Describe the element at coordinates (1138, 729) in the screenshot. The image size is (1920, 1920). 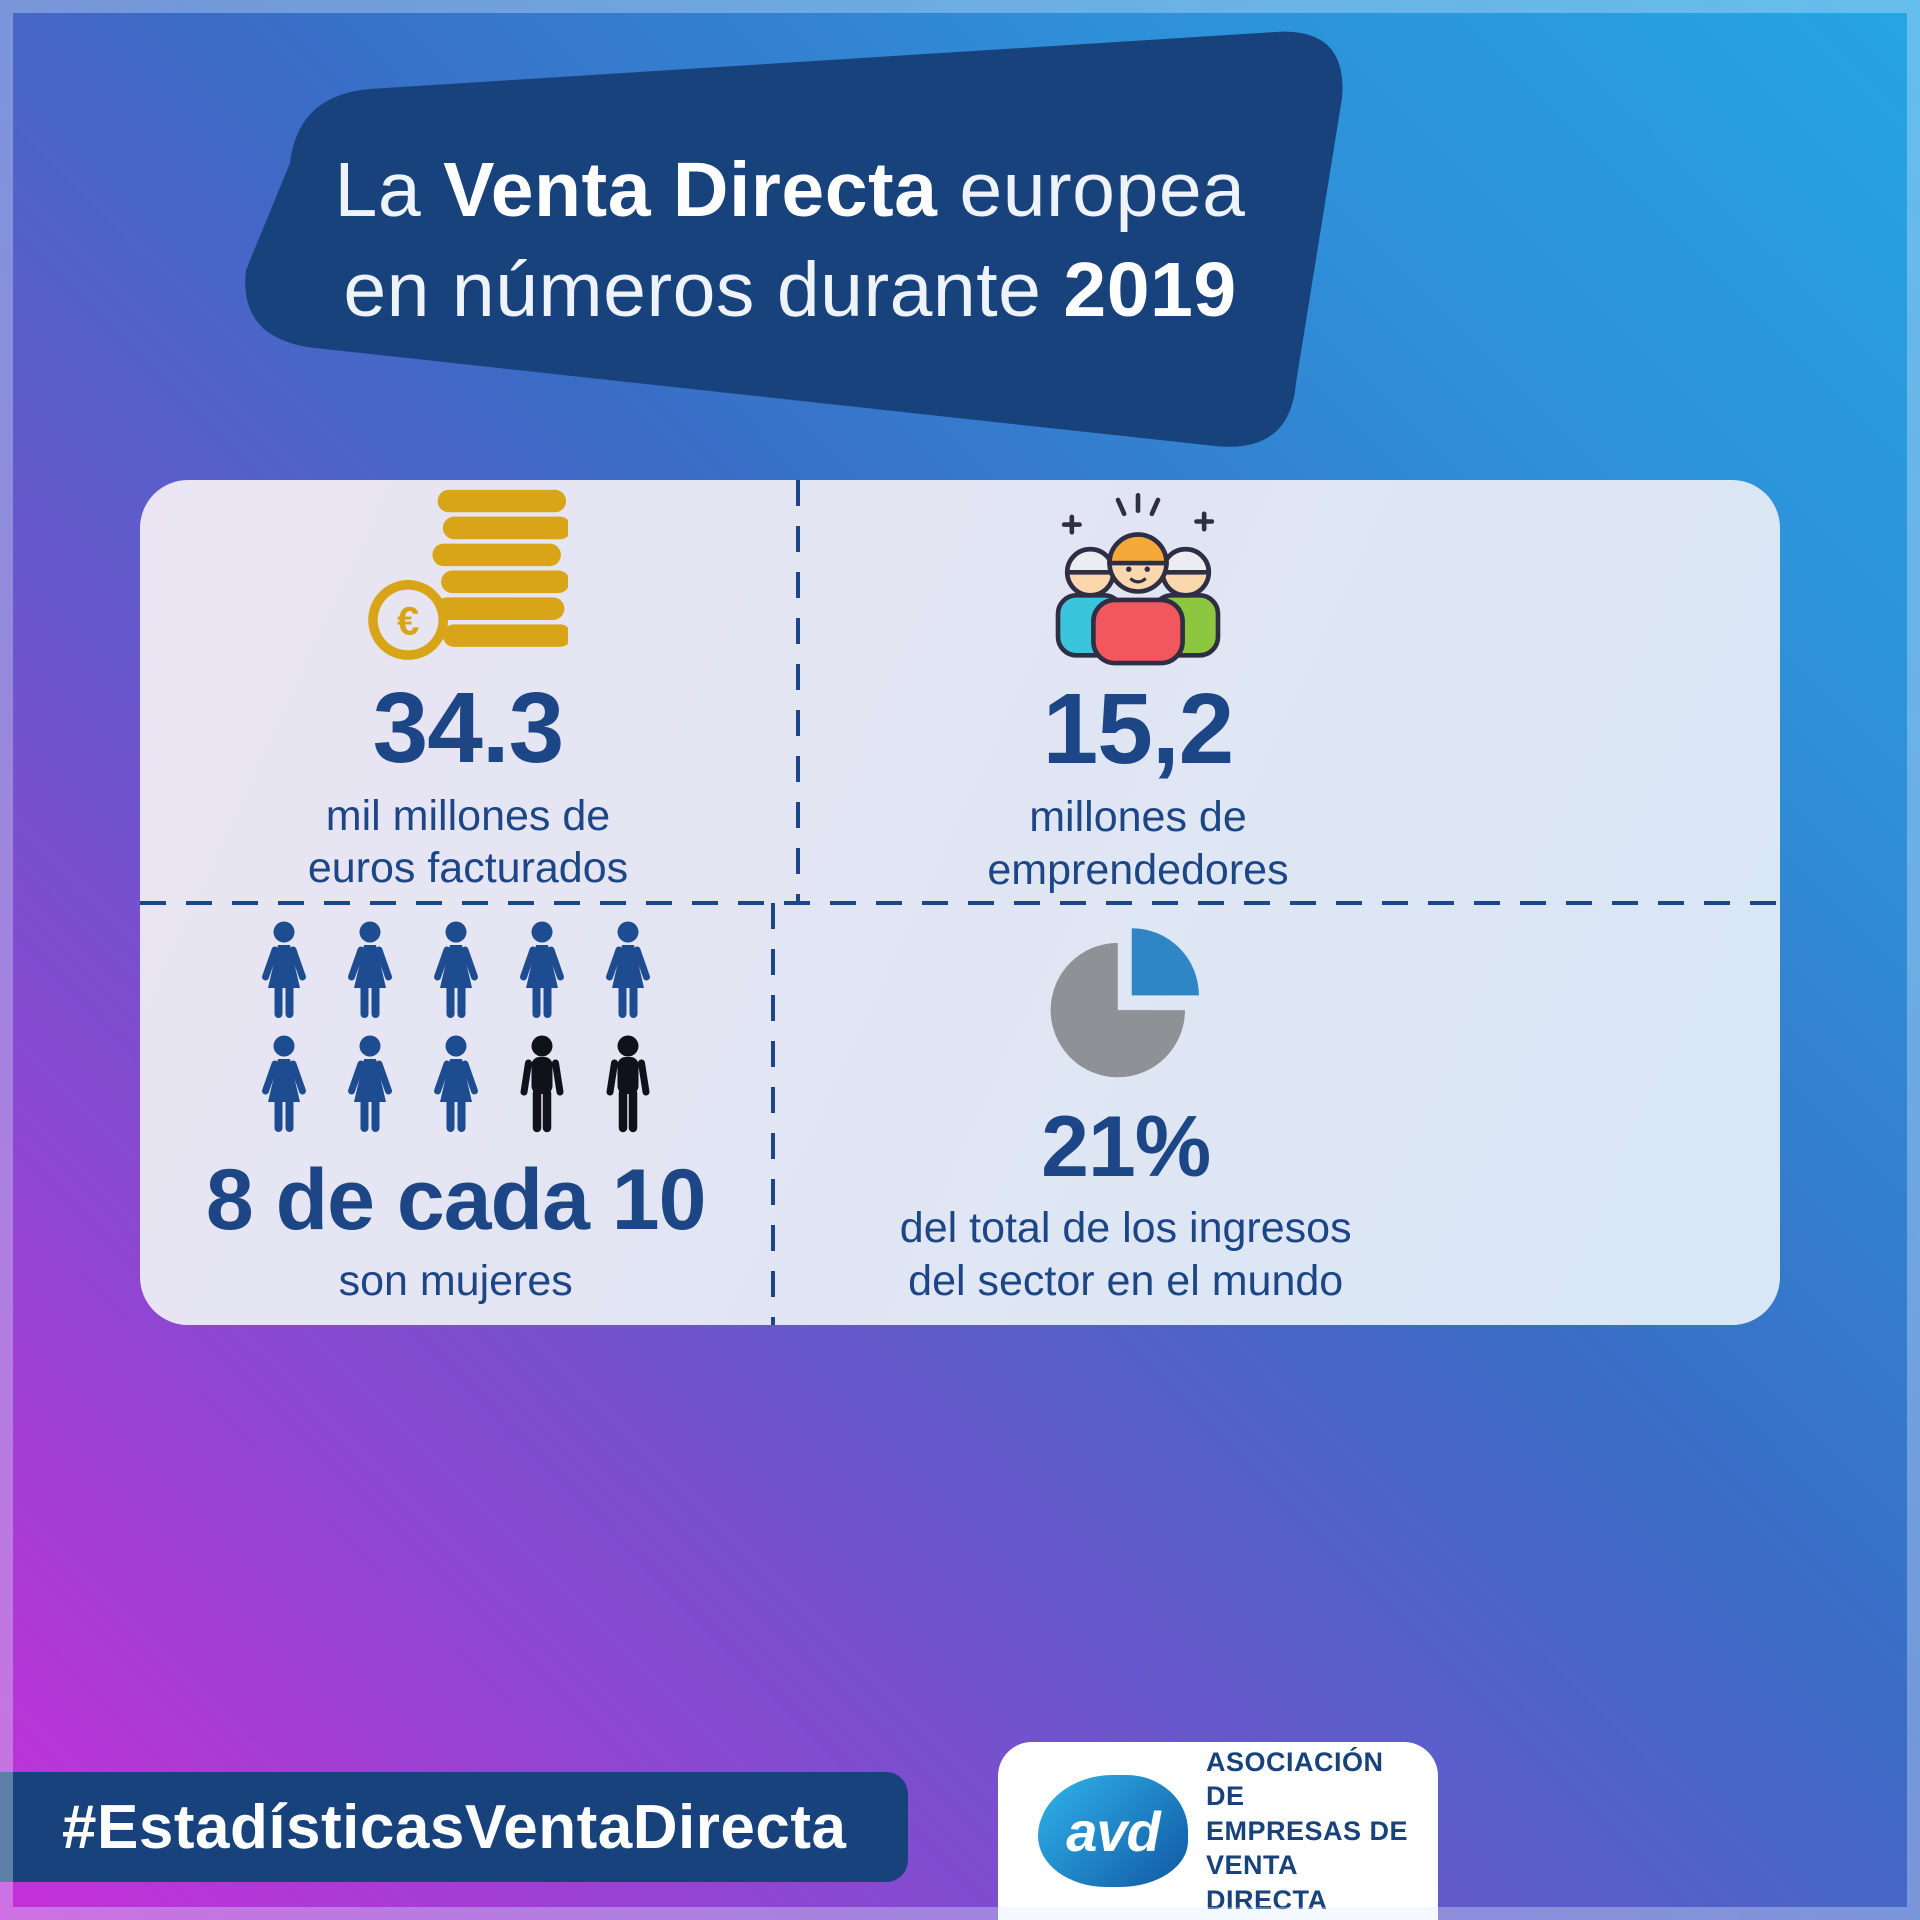
I see `stat-entrepreneurs-value: 15,2` at that location.